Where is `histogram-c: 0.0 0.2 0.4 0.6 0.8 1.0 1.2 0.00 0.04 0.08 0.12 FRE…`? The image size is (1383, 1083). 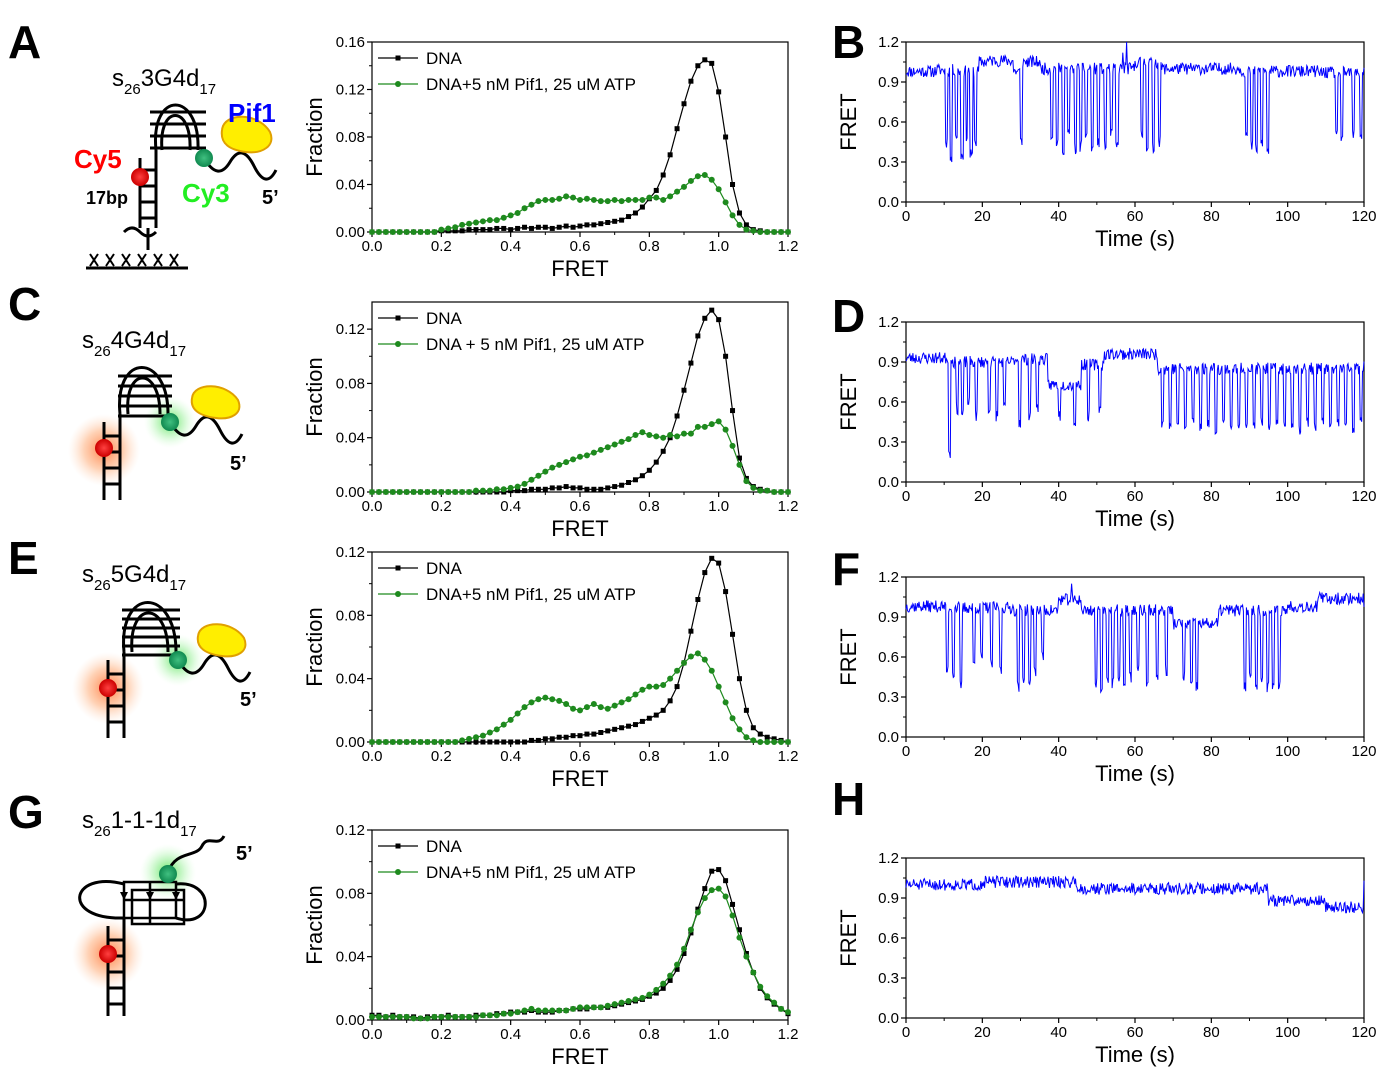 histogram-c: 0.0 0.2 0.4 0.6 0.8 1.0 1.2 0.00 0.04 0.08 0.12 FRE… is located at coordinates (550, 421).